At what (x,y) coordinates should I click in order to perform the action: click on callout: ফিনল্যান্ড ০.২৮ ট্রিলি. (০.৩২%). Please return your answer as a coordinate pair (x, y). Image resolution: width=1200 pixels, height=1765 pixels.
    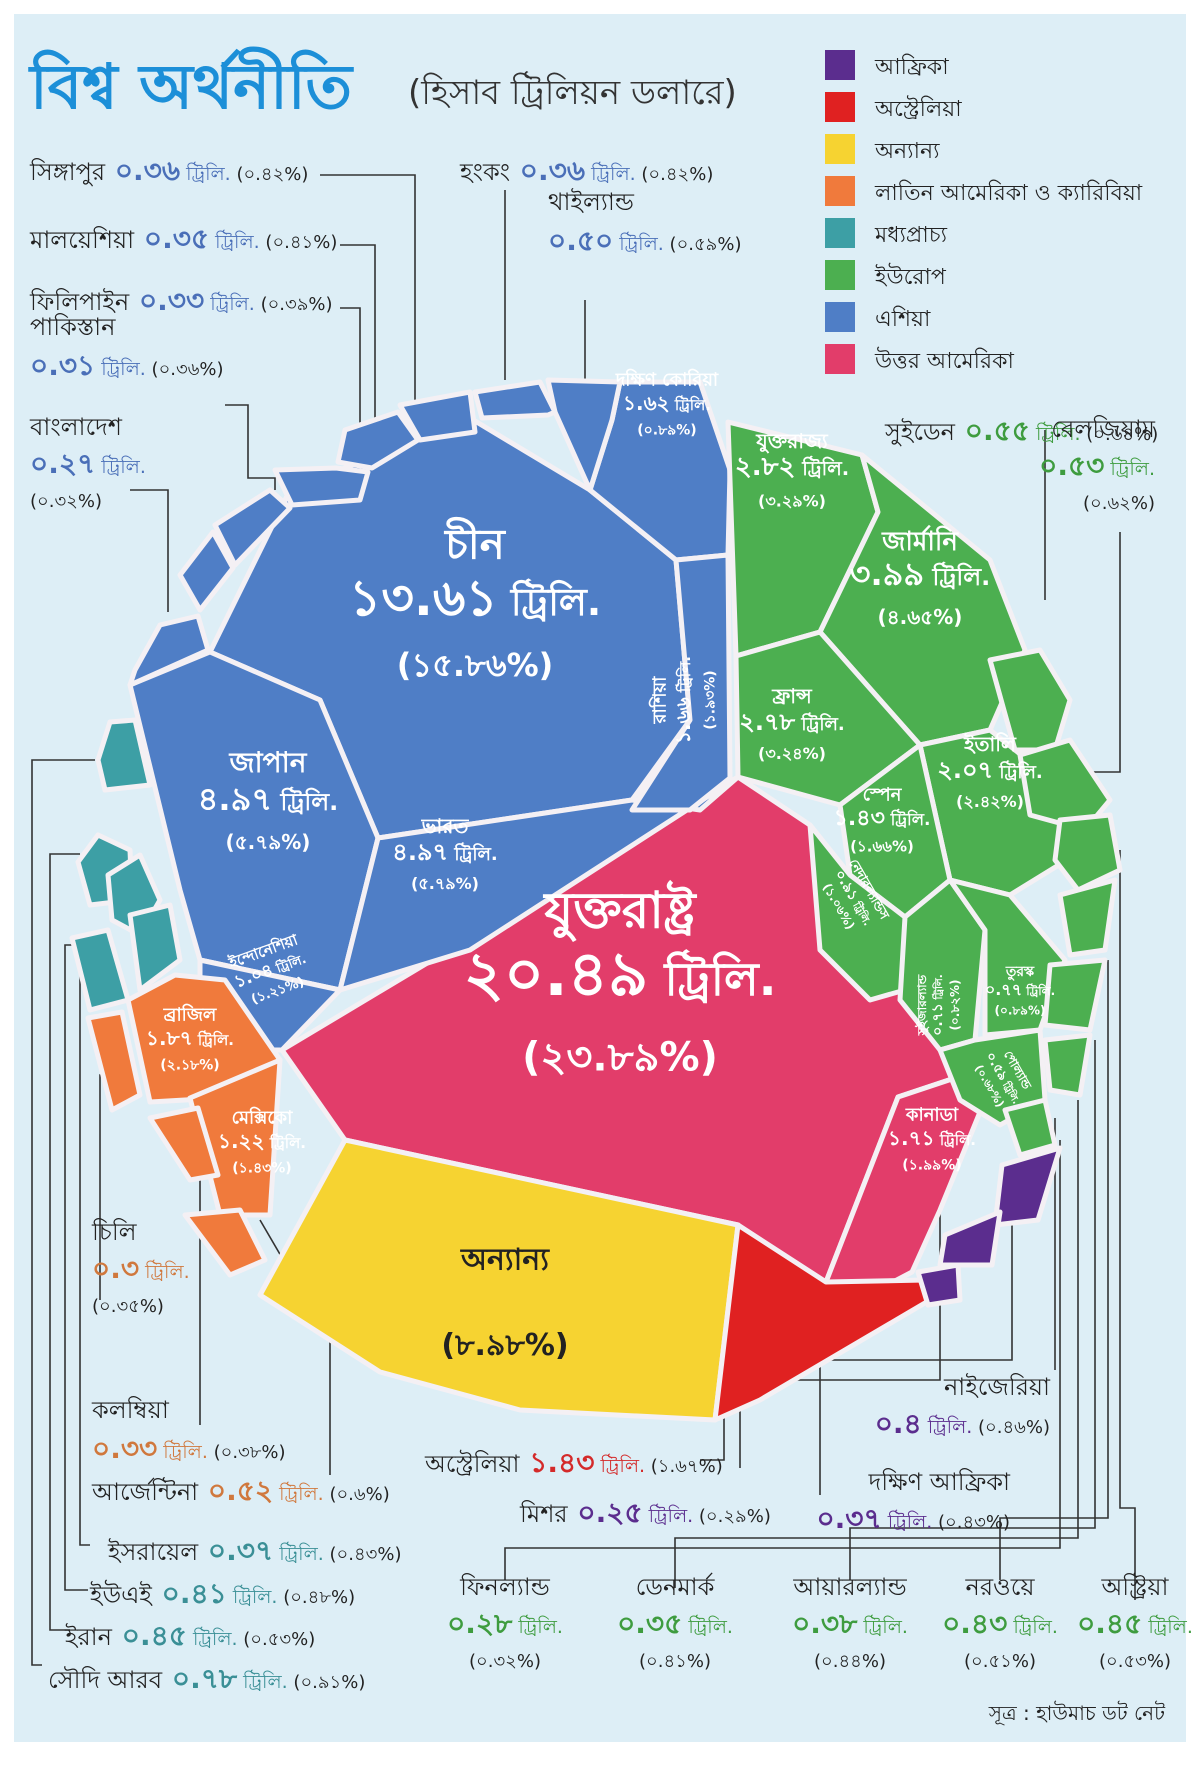
    Looking at the image, I should click on (505, 1622).